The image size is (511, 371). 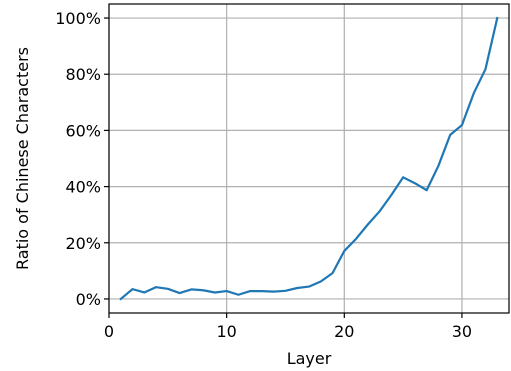 What do you see at coordinates (83, 130) in the screenshot?
I see `y-tick-label: 60%` at bounding box center [83, 130].